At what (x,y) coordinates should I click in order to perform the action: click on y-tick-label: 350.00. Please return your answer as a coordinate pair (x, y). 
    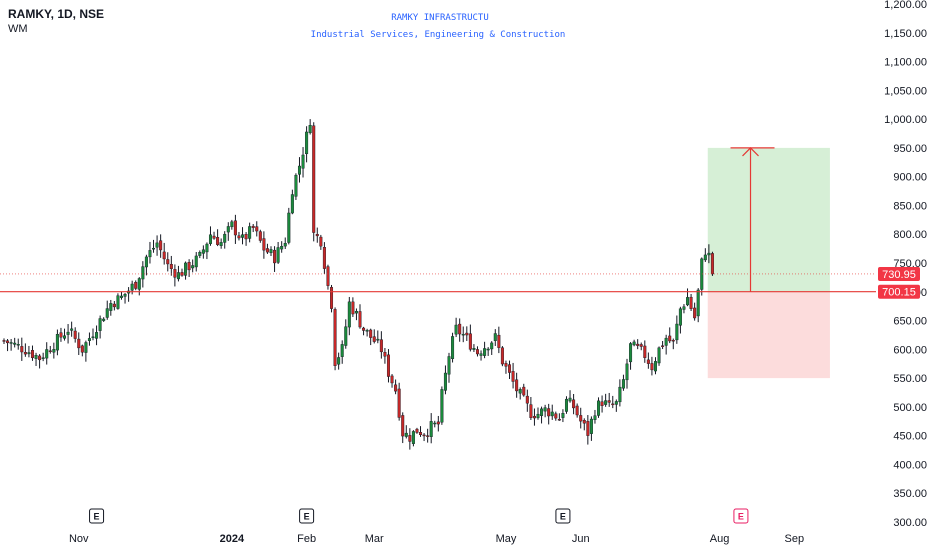
    Looking at the image, I should click on (910, 494).